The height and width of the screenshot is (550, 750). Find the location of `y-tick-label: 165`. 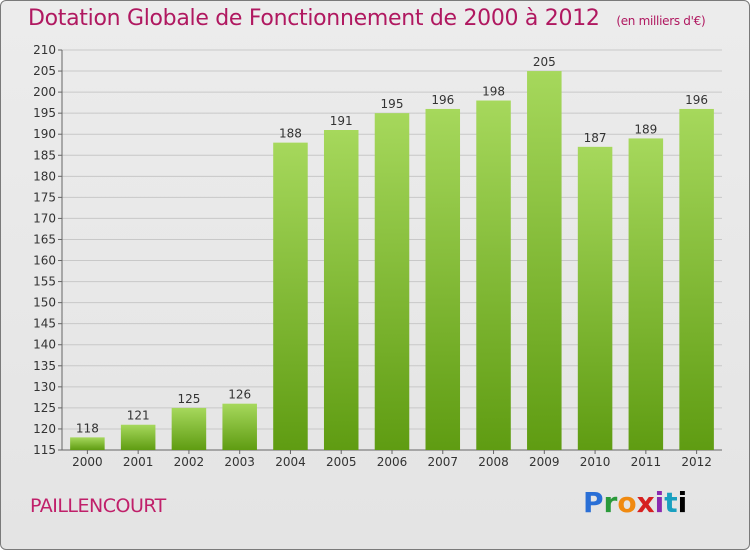

y-tick-label: 165 is located at coordinates (44, 239).